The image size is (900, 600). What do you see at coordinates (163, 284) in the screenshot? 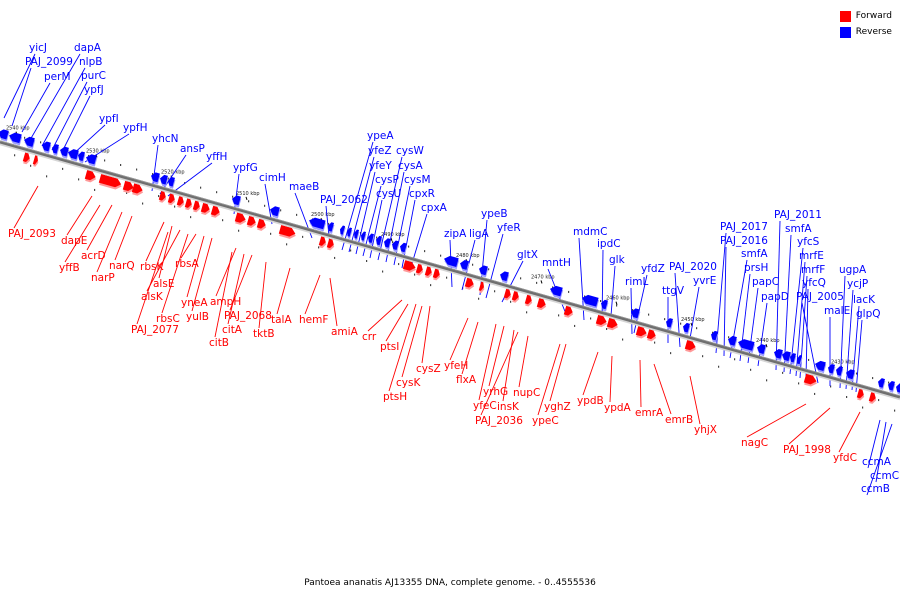
I see `forward-gene-label: alsE` at bounding box center [163, 284].